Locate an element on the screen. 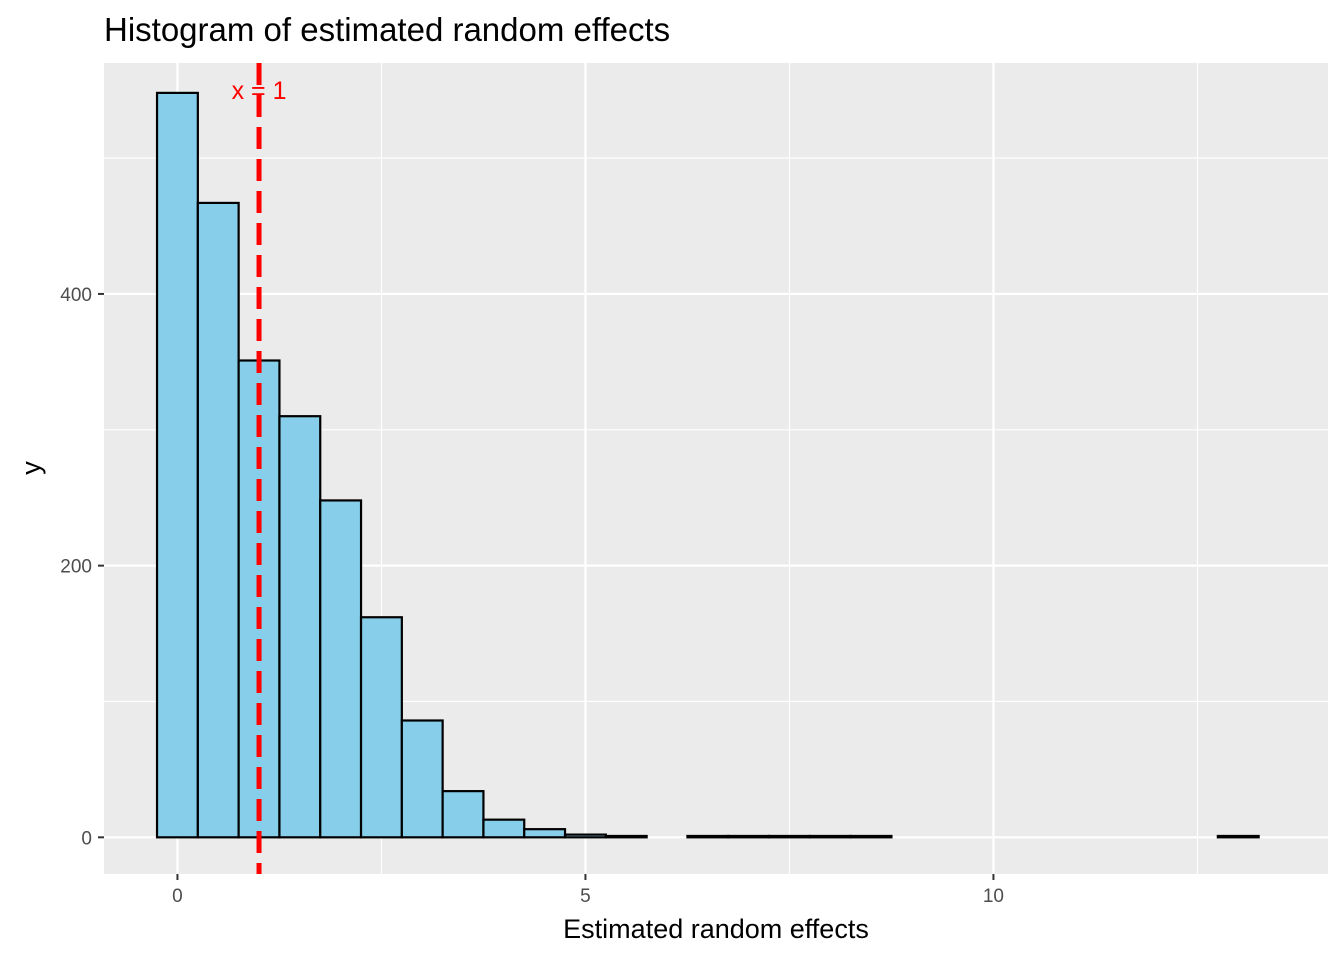 The width and height of the screenshot is (1344, 960). chart-title: Histogram of estimated random effects is located at coordinates (387, 29).